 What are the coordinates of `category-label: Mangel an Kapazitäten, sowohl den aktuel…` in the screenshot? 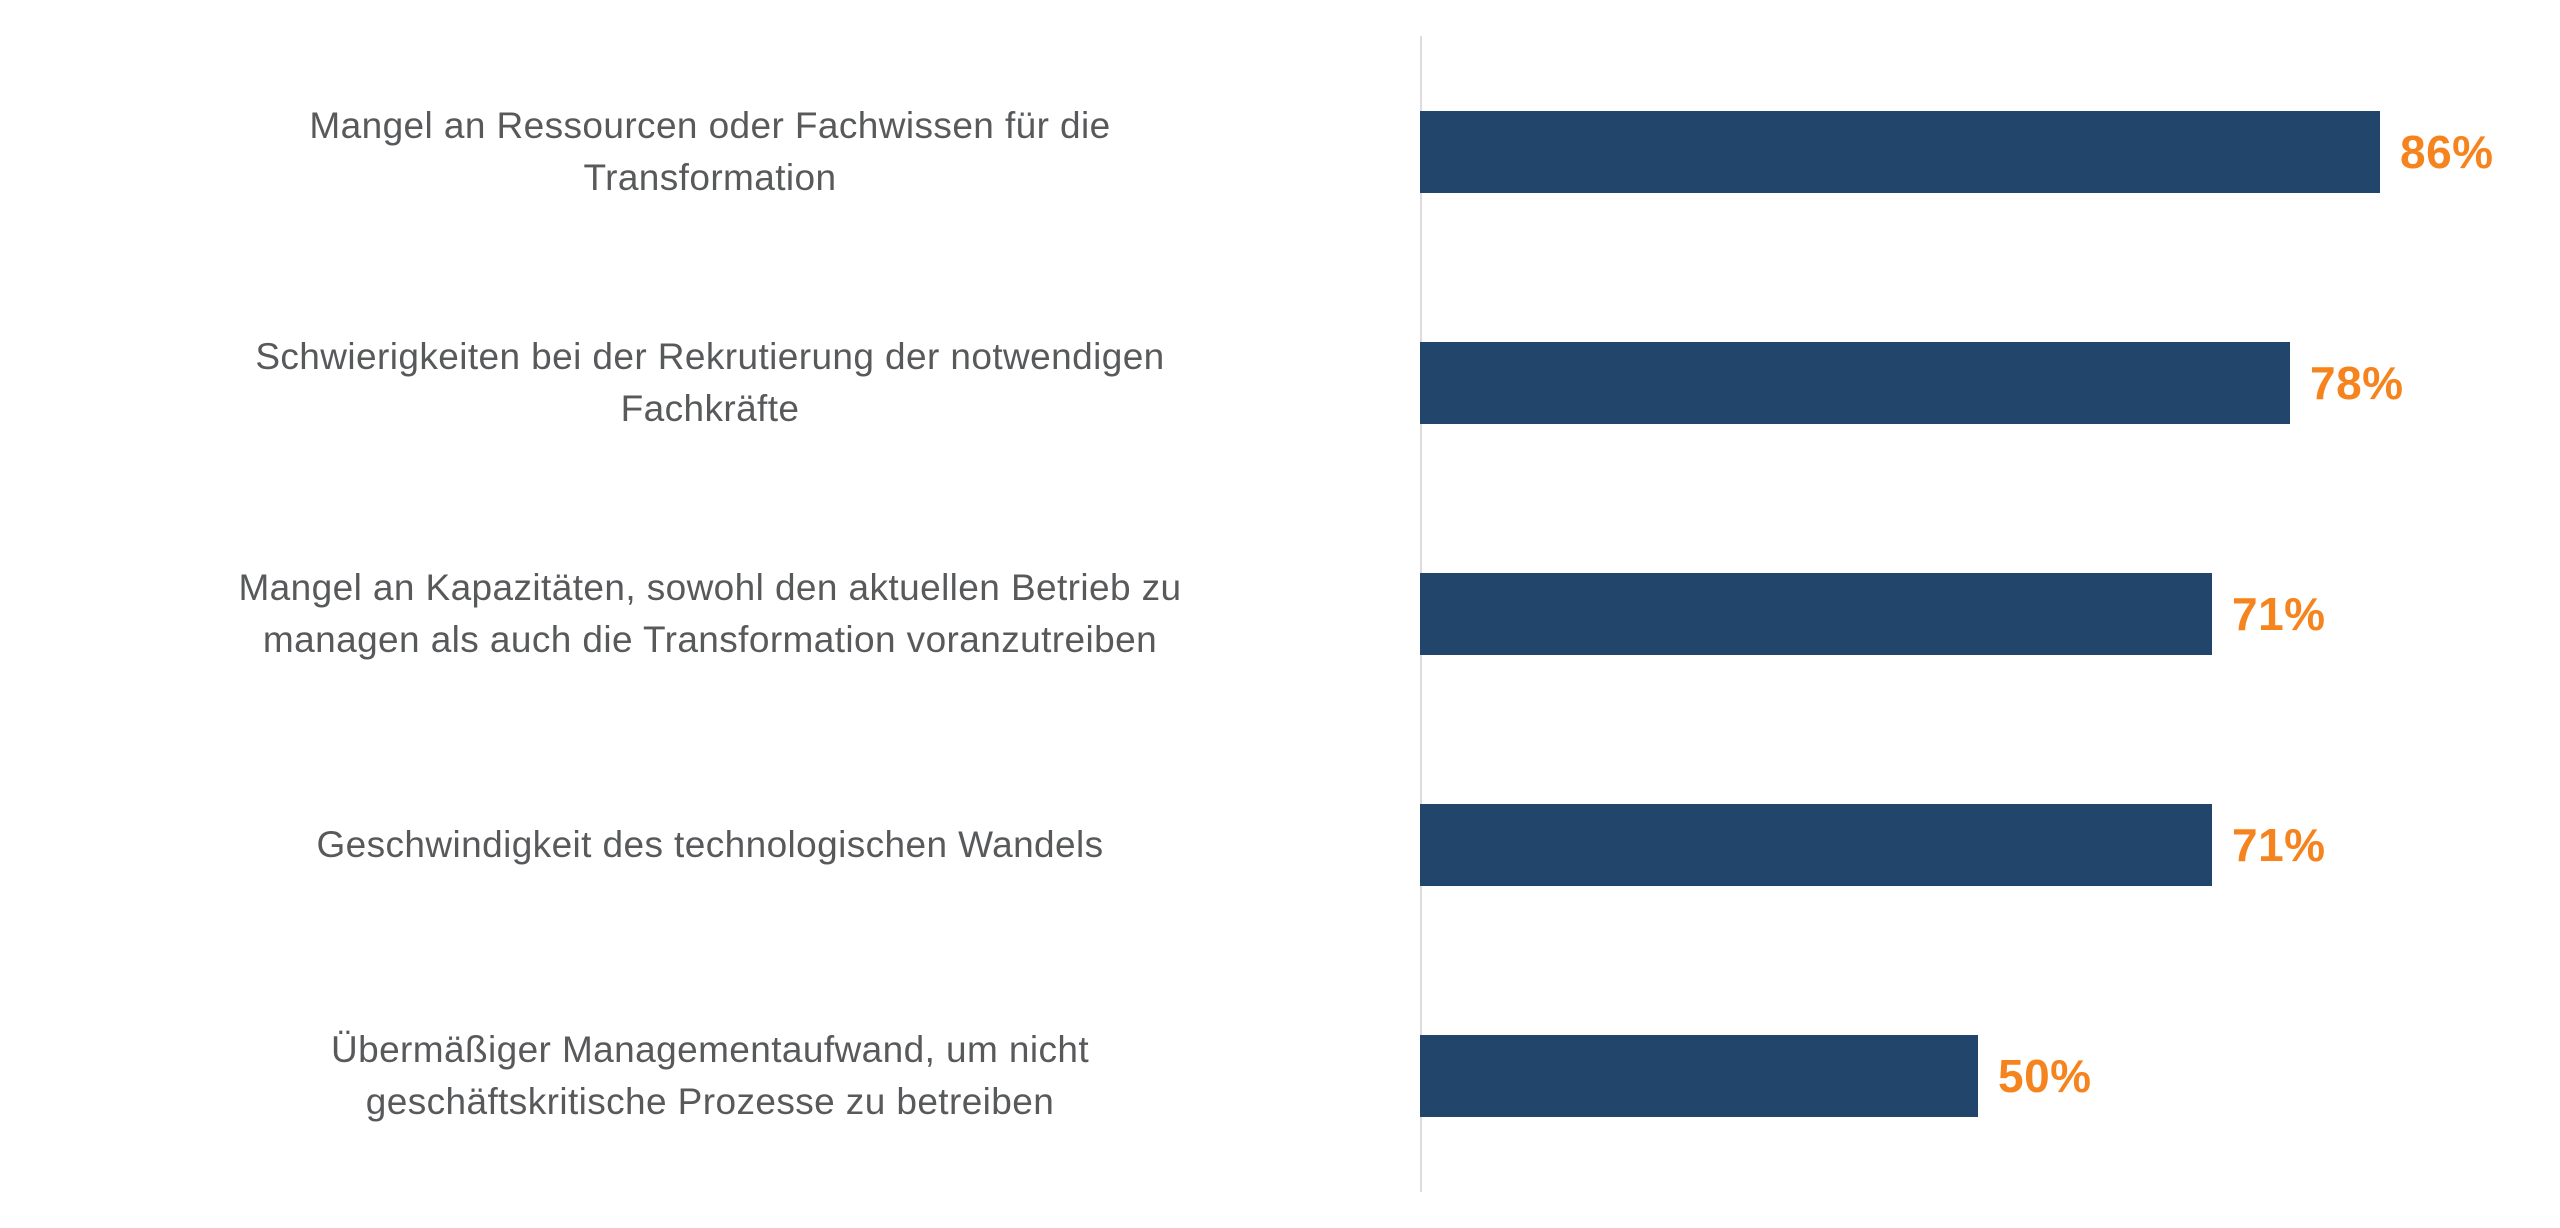 It's located at (710, 613).